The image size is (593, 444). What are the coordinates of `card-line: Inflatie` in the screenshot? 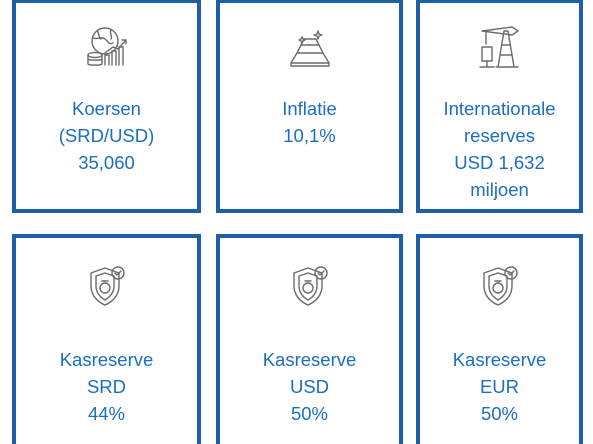 It's located at (309, 108).